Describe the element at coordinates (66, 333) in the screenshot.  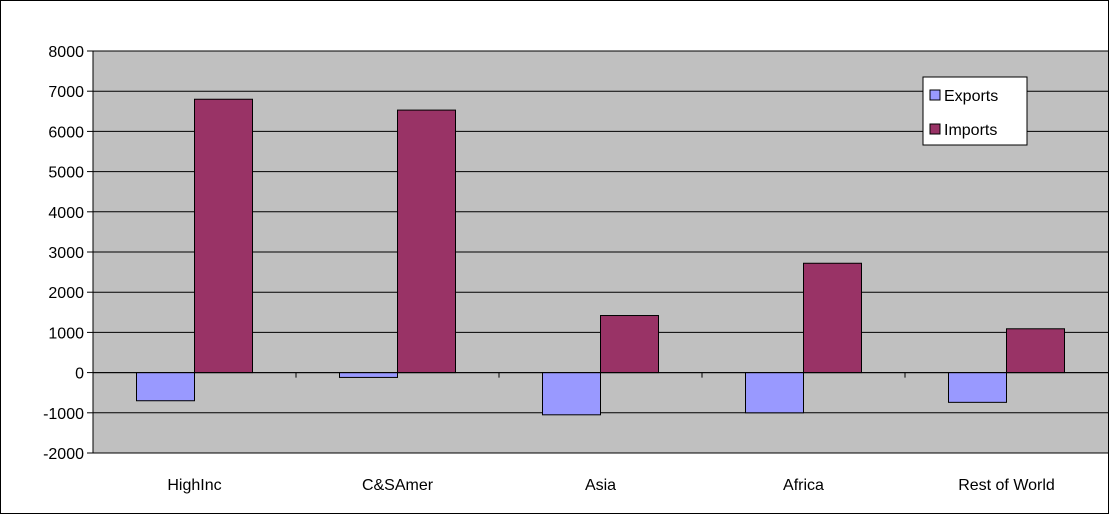
I see `y-tick-label: 1000` at that location.